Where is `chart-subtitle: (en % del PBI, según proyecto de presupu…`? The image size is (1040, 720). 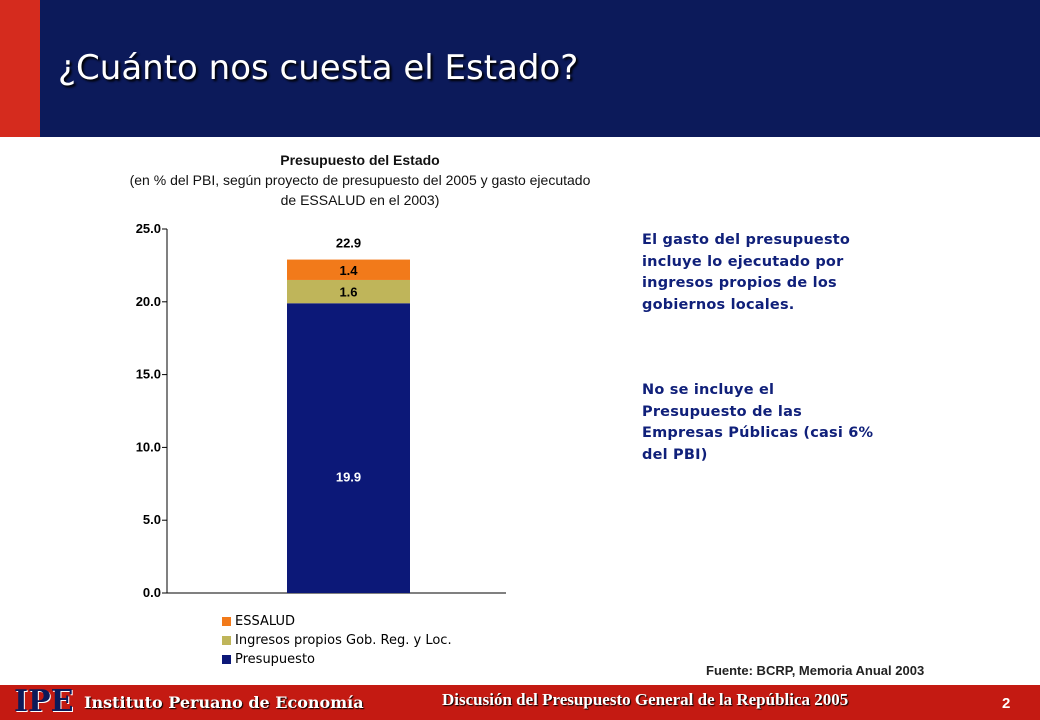
chart-subtitle: (en % del PBI, según proyecto de presupu… is located at coordinates (360, 190).